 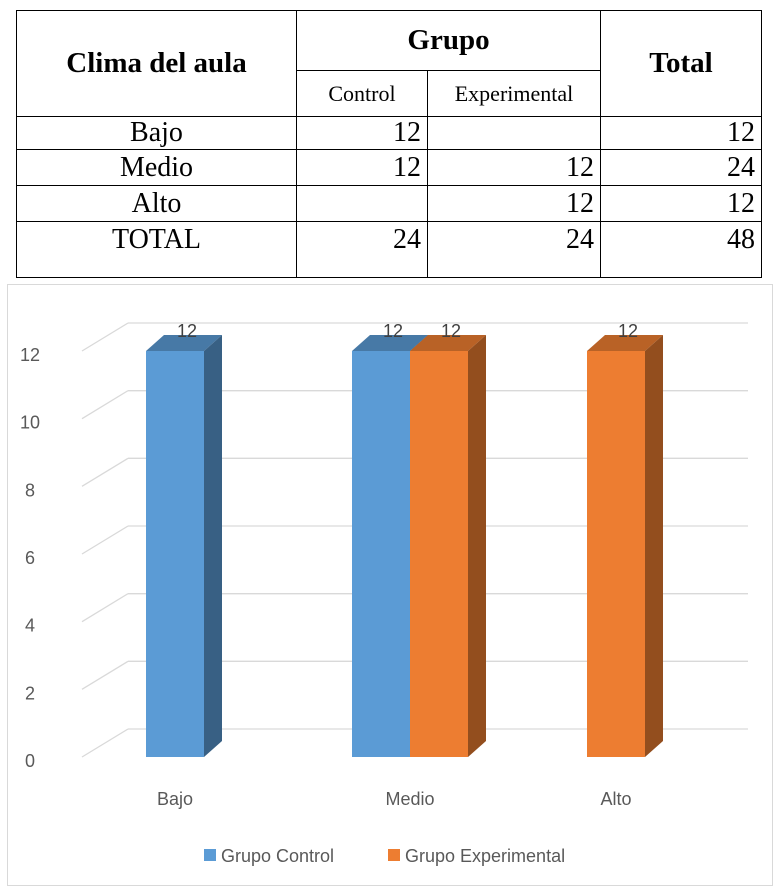 I want to click on cell-experimental, so click(x=514, y=133).